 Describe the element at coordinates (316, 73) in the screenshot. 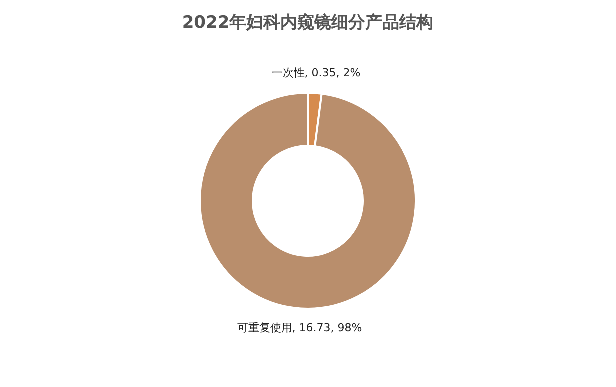

I see `slice-label: 一次性, 0.35, 2%` at that location.